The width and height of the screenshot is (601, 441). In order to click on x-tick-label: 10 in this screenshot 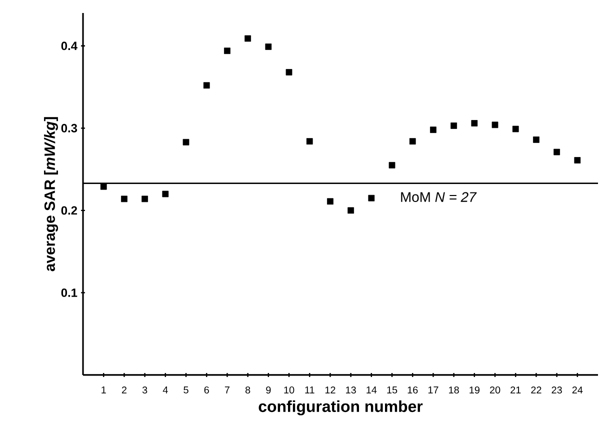, I will do `click(289, 390)`.